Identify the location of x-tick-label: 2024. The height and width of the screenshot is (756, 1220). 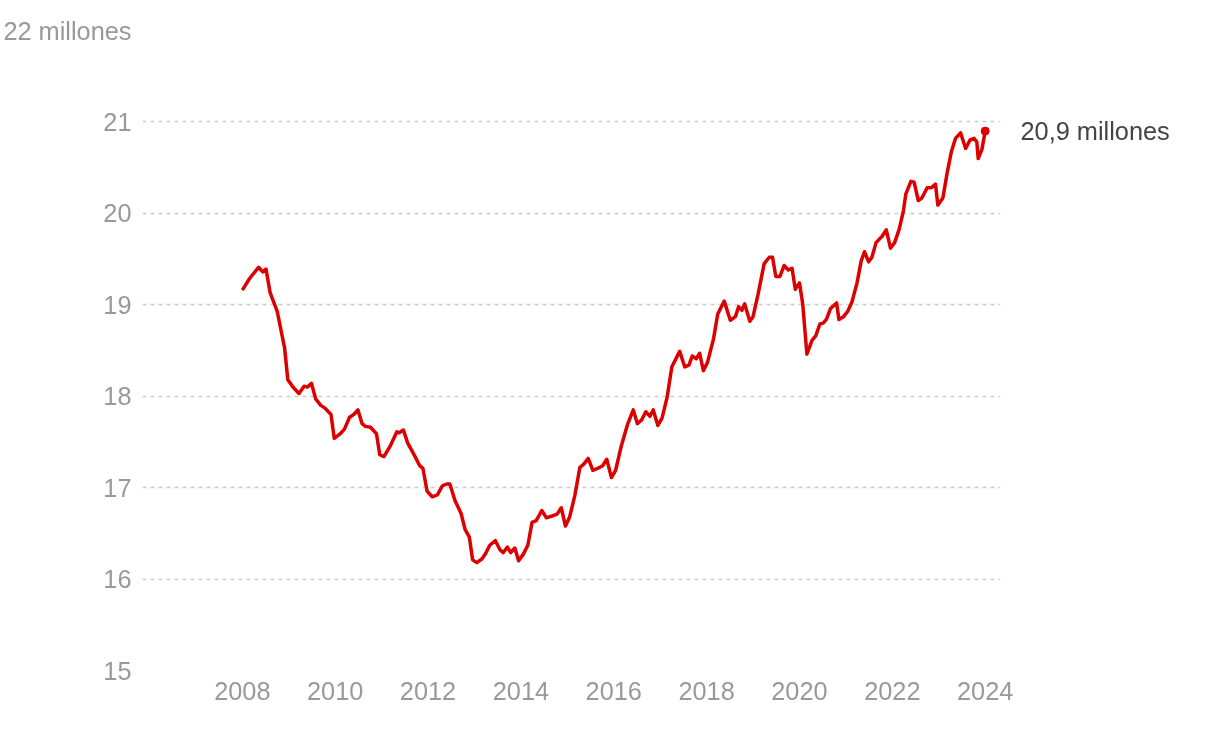
(985, 690).